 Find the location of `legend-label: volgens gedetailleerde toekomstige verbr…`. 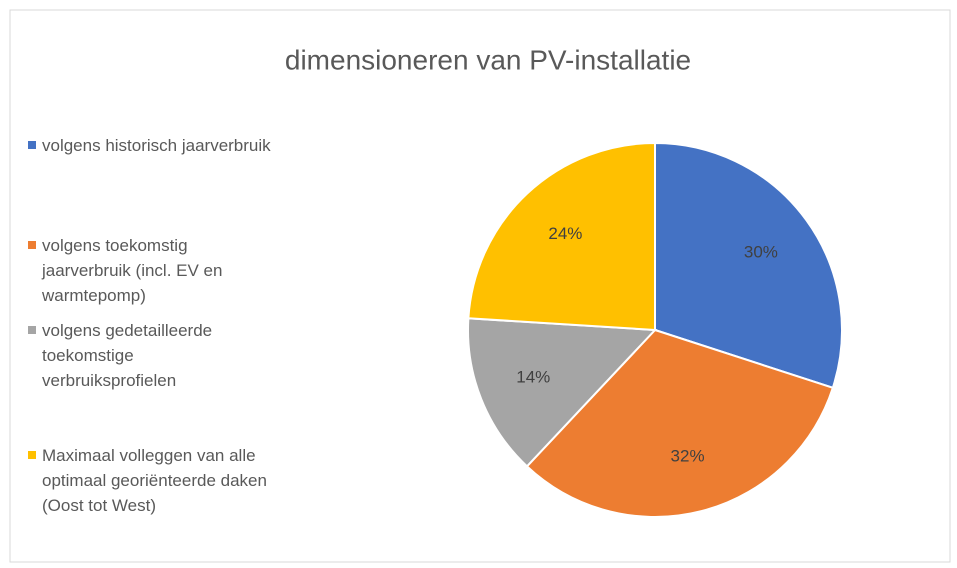

legend-label: volgens gedetailleerde toekomstige verbr… is located at coordinates (127, 355).